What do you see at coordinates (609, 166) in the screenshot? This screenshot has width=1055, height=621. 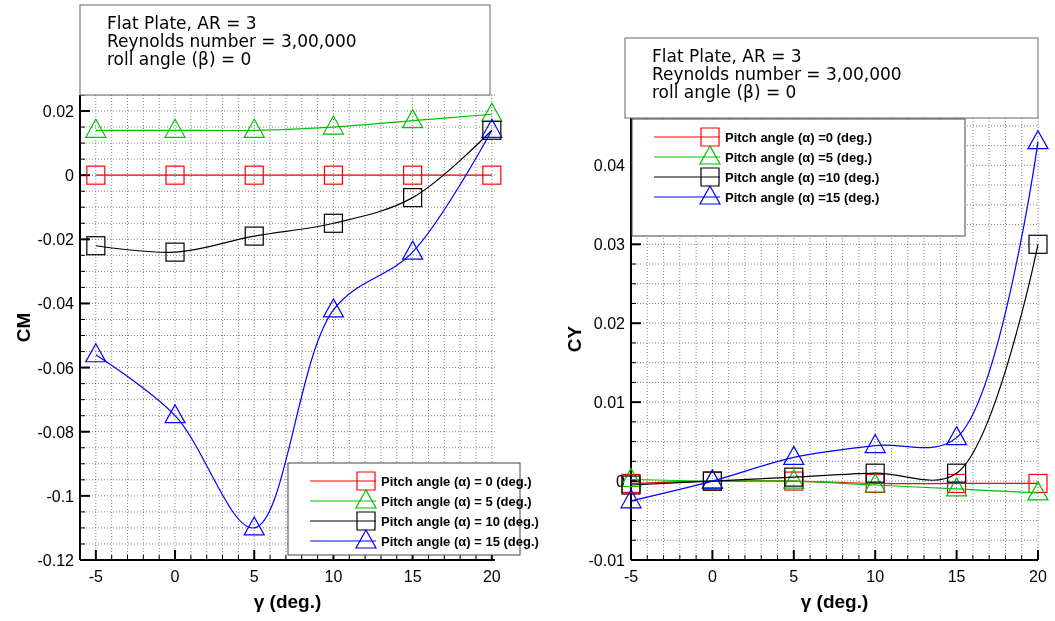 I see `y-tick-label: 0.04` at bounding box center [609, 166].